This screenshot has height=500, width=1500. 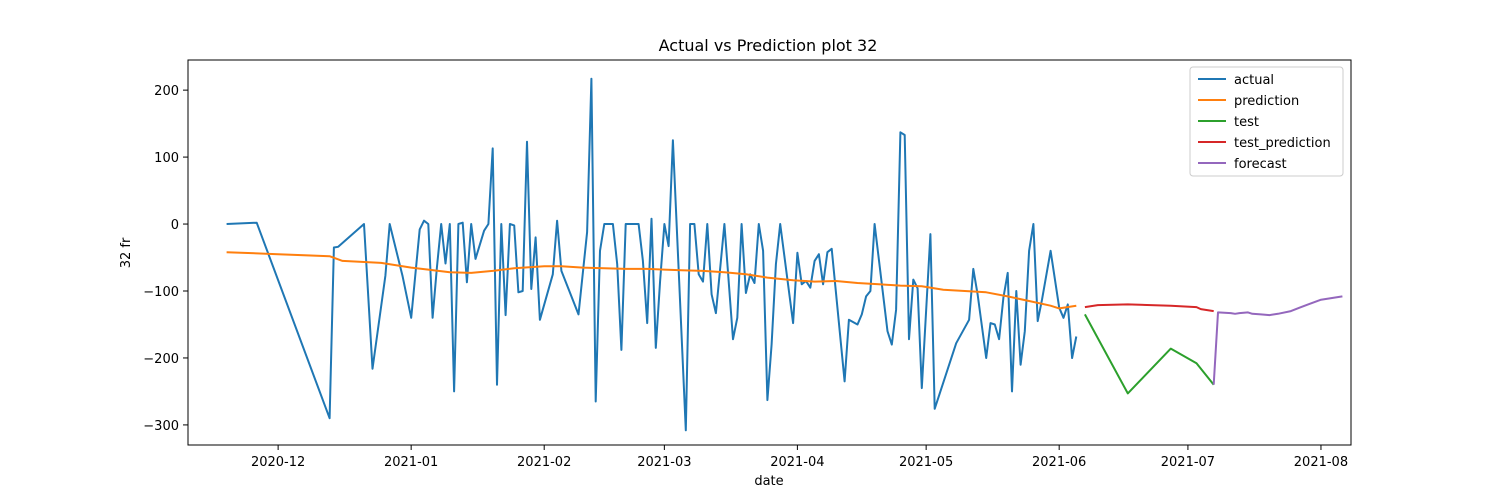 What do you see at coordinates (161, 426) in the screenshot?
I see `y-tick-label: −300` at bounding box center [161, 426].